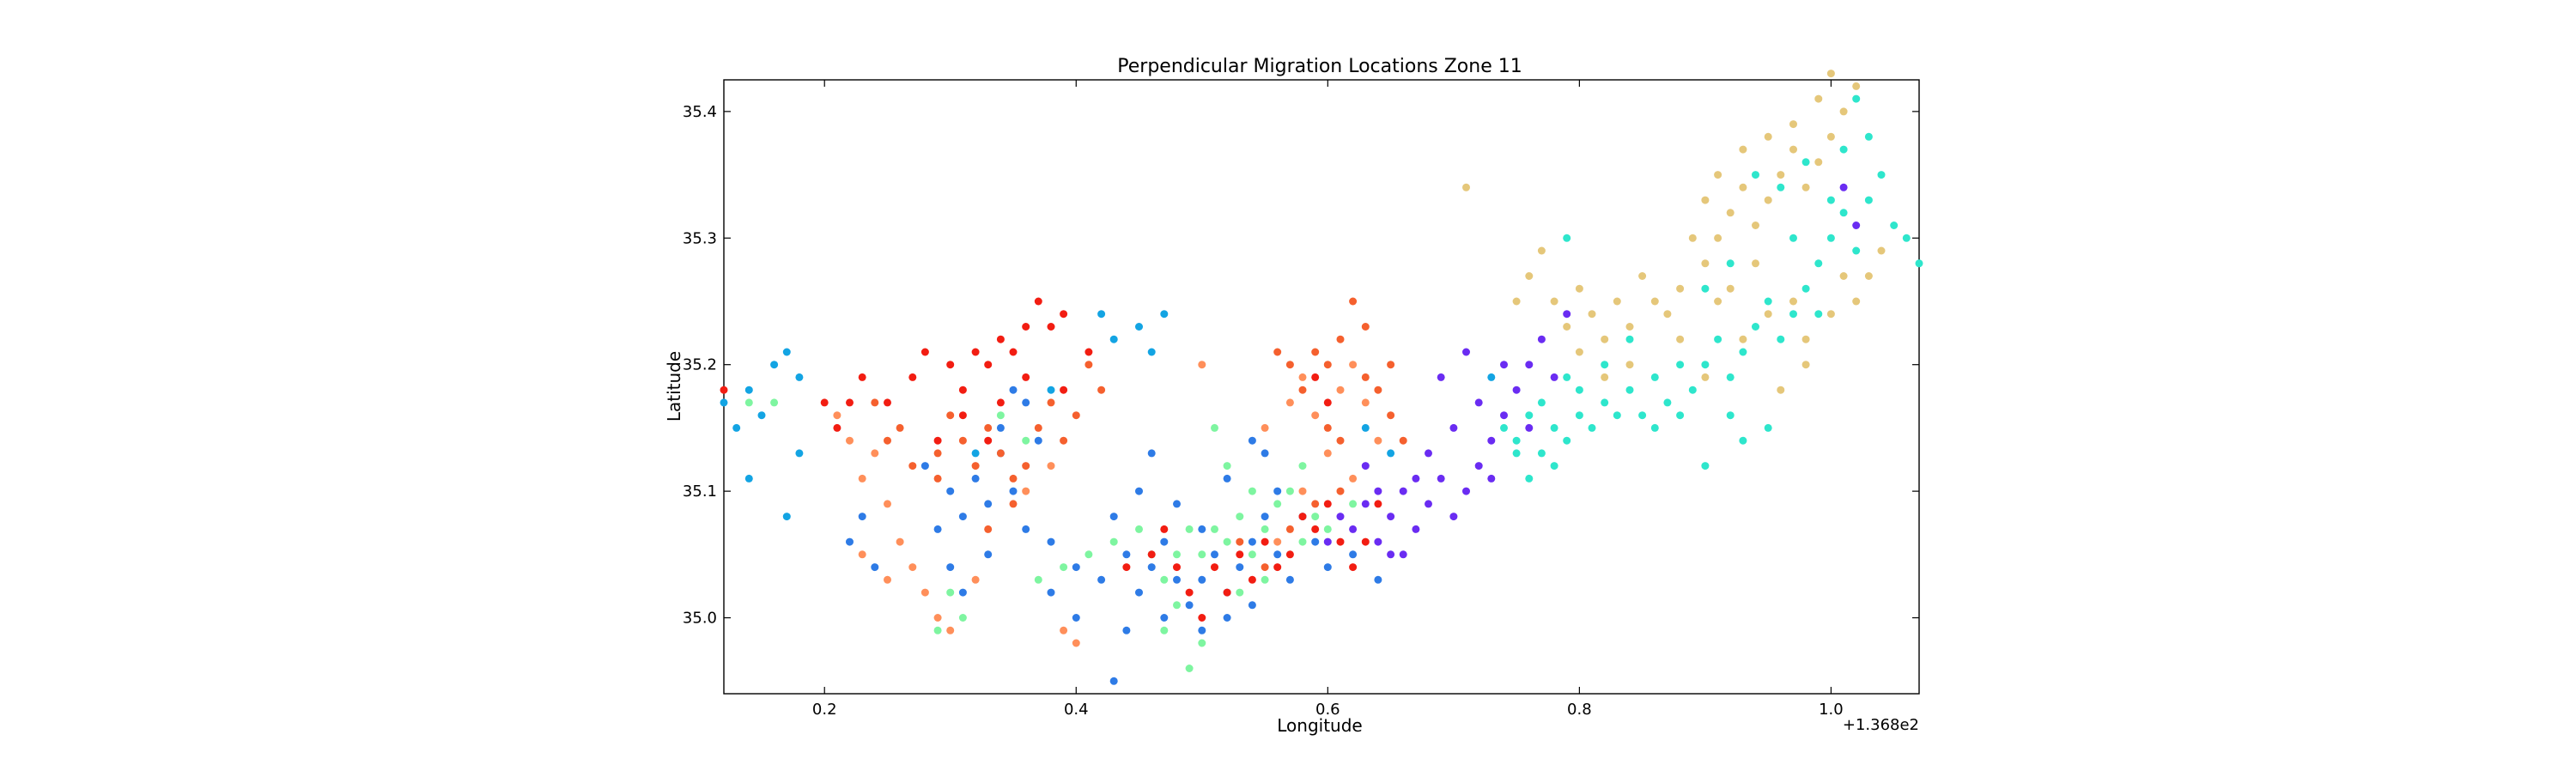  What do you see at coordinates (1327, 710) in the screenshot?
I see `x-tick-label: 0.6` at bounding box center [1327, 710].